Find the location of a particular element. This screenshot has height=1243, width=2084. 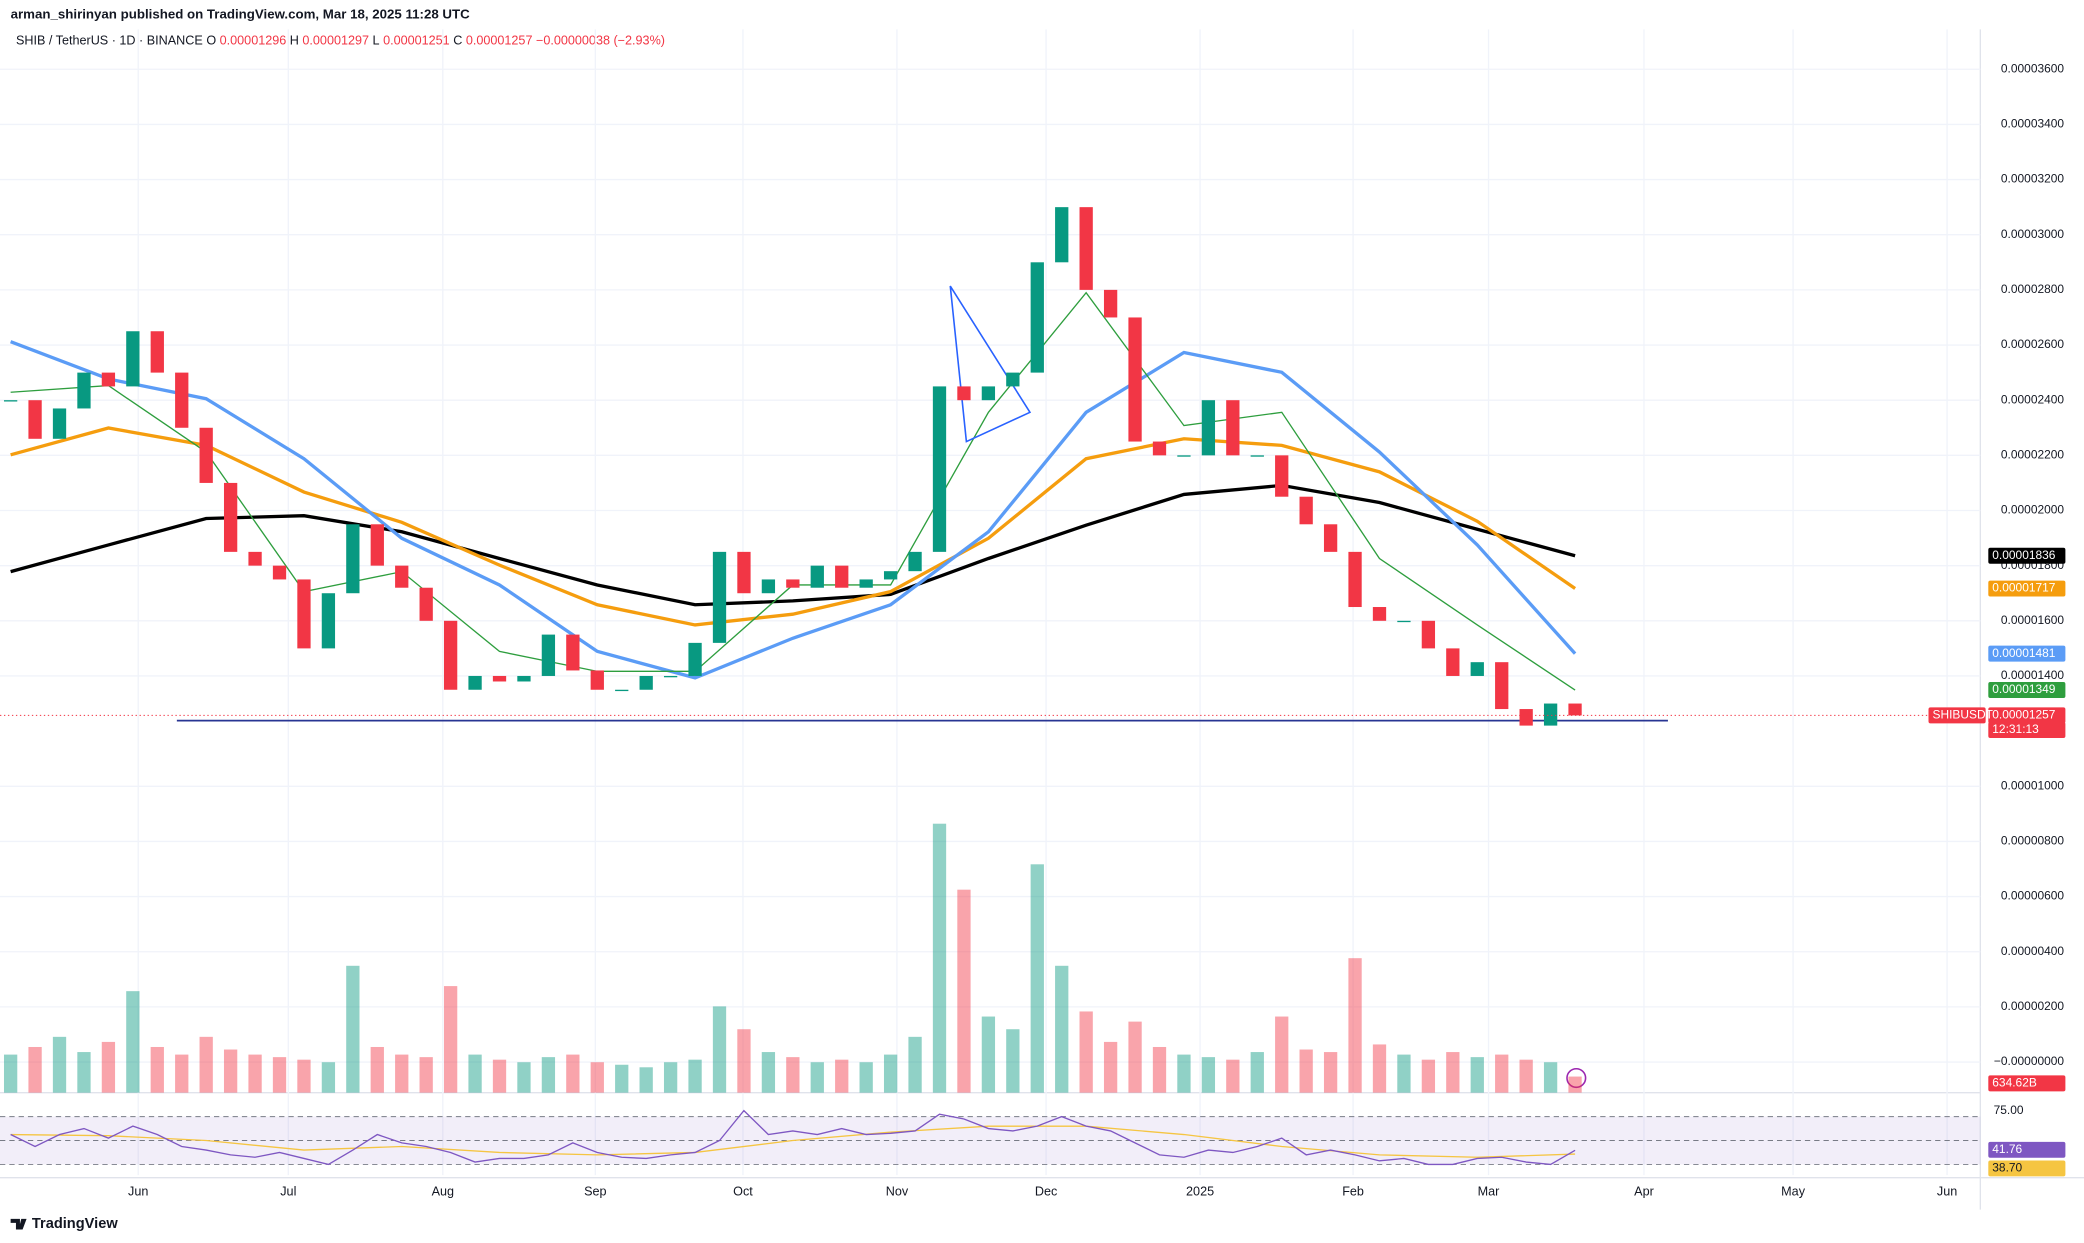

symbol-badge-bg is located at coordinates (1957, 715).